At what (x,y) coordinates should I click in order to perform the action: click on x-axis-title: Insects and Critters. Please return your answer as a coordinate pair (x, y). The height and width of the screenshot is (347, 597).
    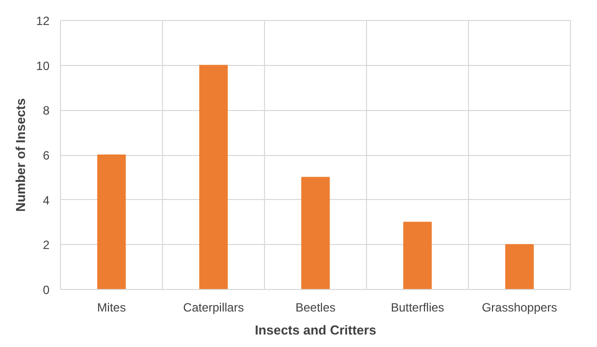
    Looking at the image, I should click on (315, 330).